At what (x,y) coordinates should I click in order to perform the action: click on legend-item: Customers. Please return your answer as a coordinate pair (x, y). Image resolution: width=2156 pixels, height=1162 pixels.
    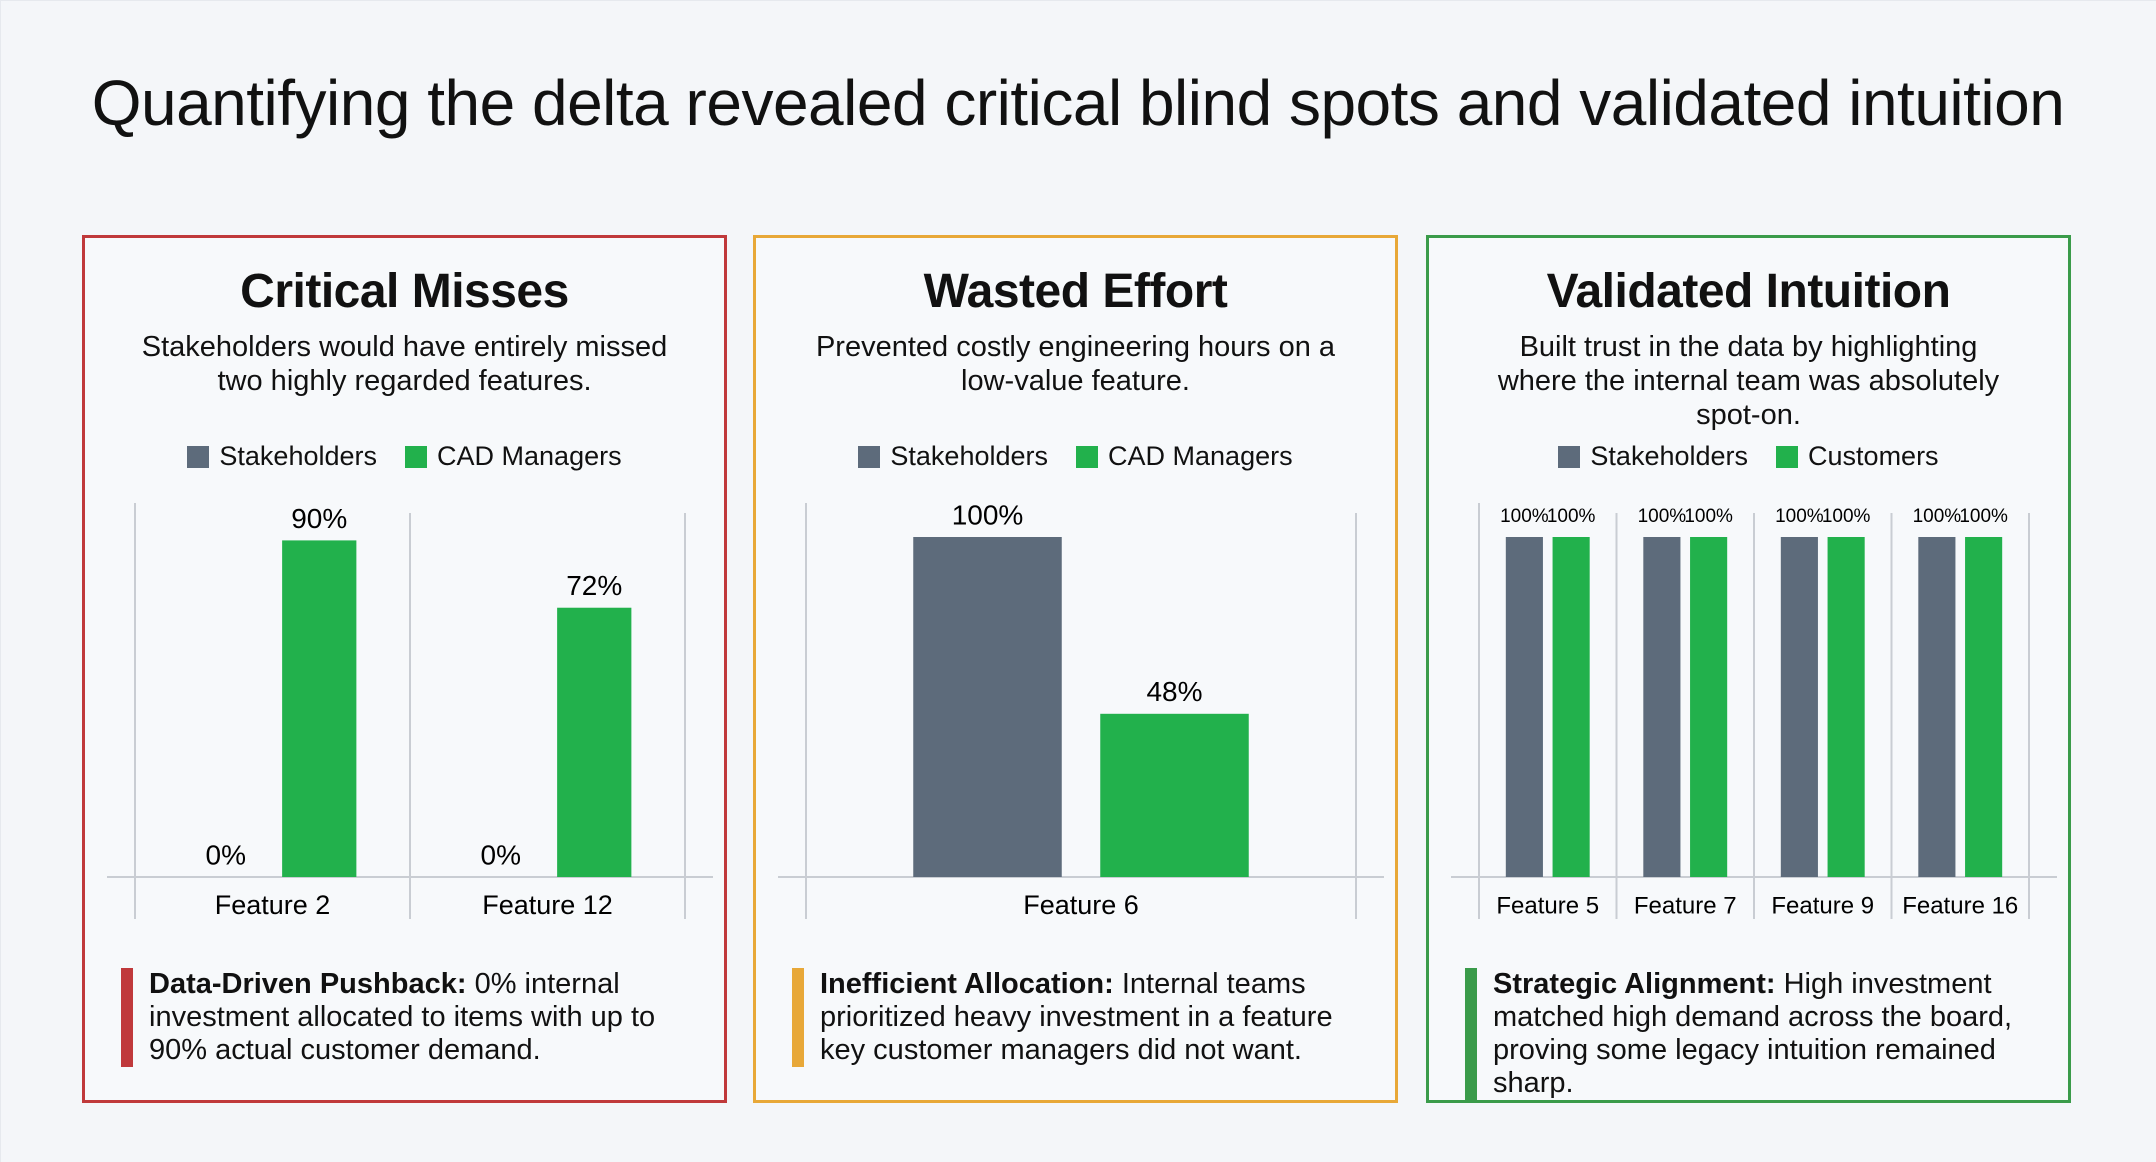
    Looking at the image, I should click on (1857, 456).